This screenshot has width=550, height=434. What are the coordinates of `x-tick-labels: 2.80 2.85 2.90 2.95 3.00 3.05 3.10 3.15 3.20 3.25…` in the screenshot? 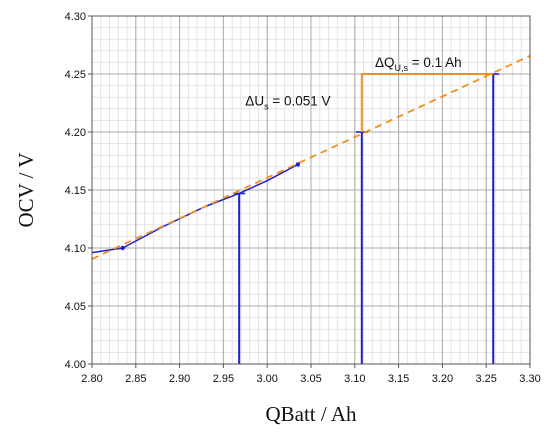 It's located at (310, 379).